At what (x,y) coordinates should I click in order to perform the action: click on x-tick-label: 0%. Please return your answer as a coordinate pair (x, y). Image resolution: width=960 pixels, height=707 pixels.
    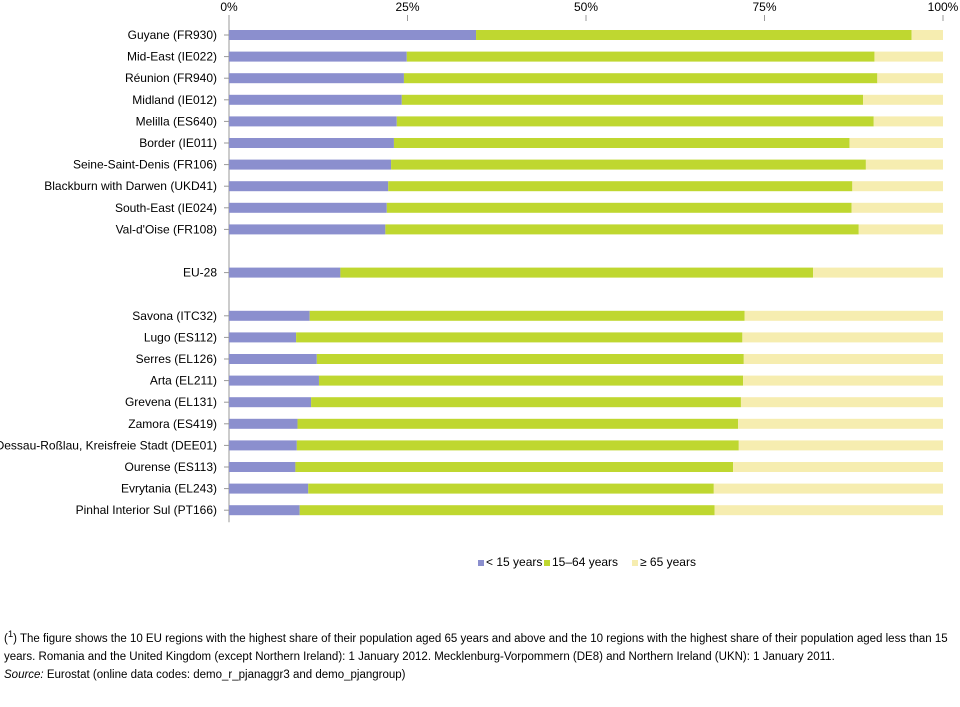
    Looking at the image, I should click on (229, 7).